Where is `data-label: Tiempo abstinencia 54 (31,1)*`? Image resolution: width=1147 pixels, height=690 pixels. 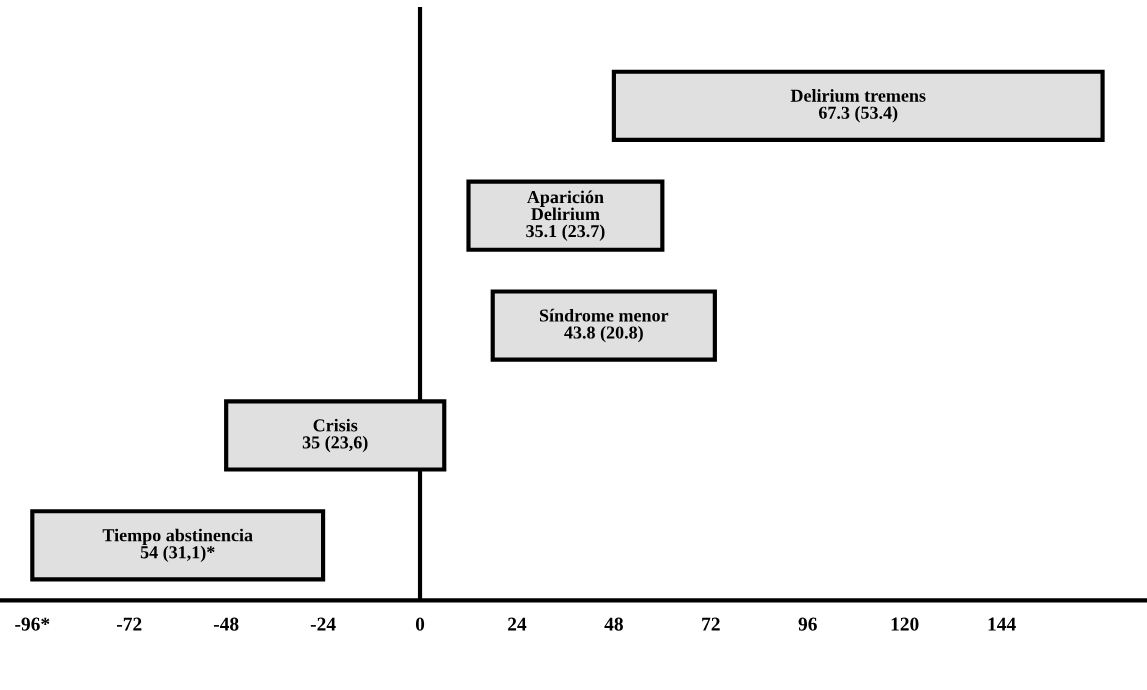
data-label: Tiempo abstinencia 54 (31,1)* is located at coordinates (177, 545).